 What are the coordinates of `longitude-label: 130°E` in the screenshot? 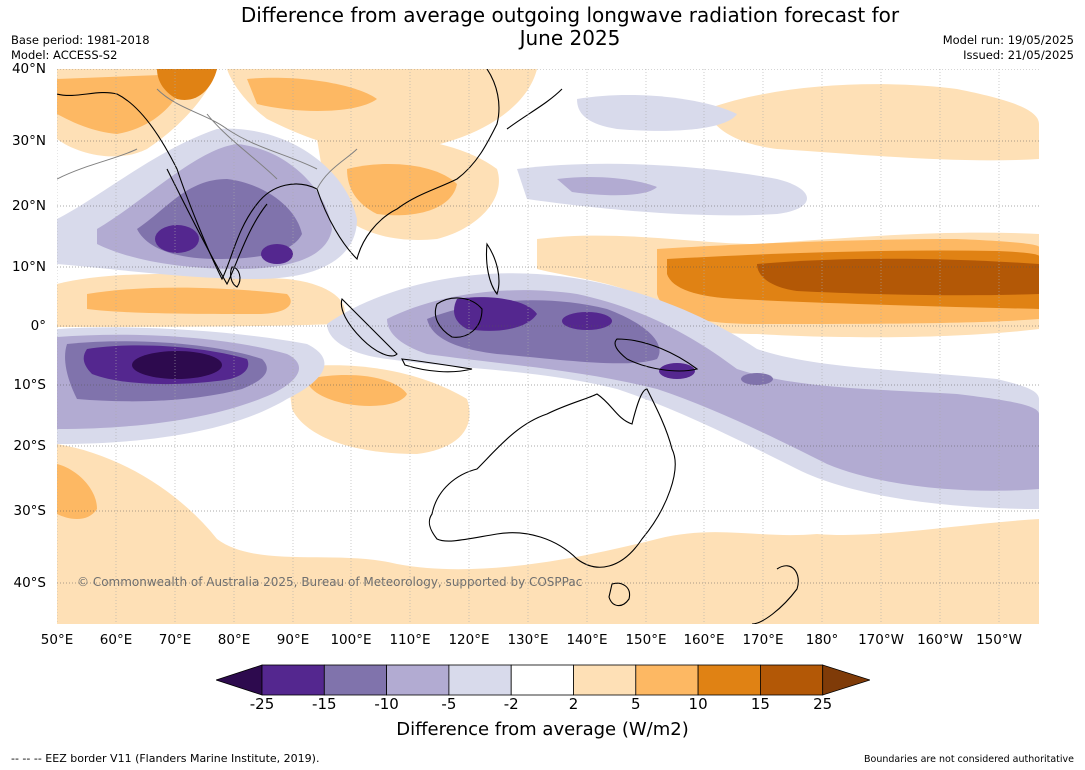 It's located at (528, 640).